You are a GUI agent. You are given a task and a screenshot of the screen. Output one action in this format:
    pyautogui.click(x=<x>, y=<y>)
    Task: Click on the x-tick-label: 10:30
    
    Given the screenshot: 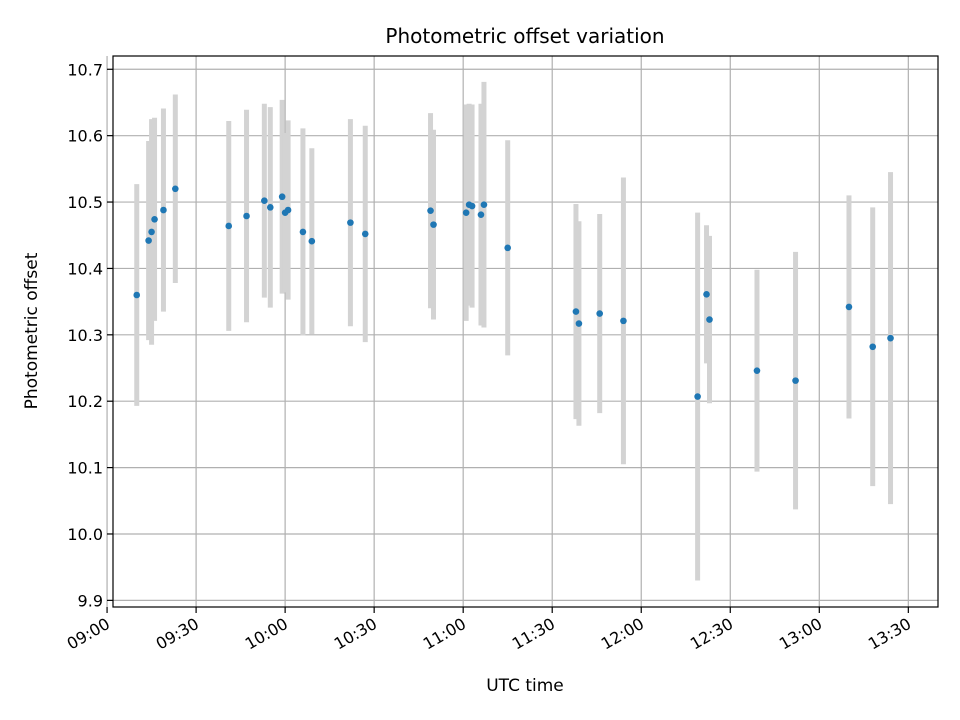 What is the action you would take?
    pyautogui.click(x=355, y=634)
    